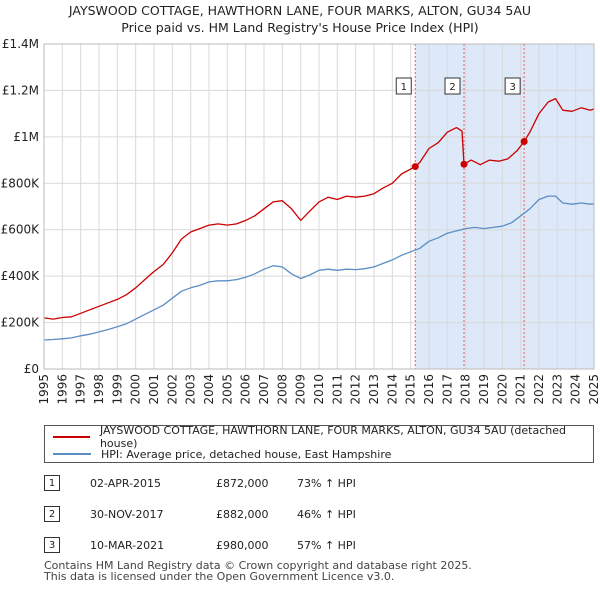 This screenshot has height=590, width=600. I want to click on x-tick-label: 2025, so click(593, 389).